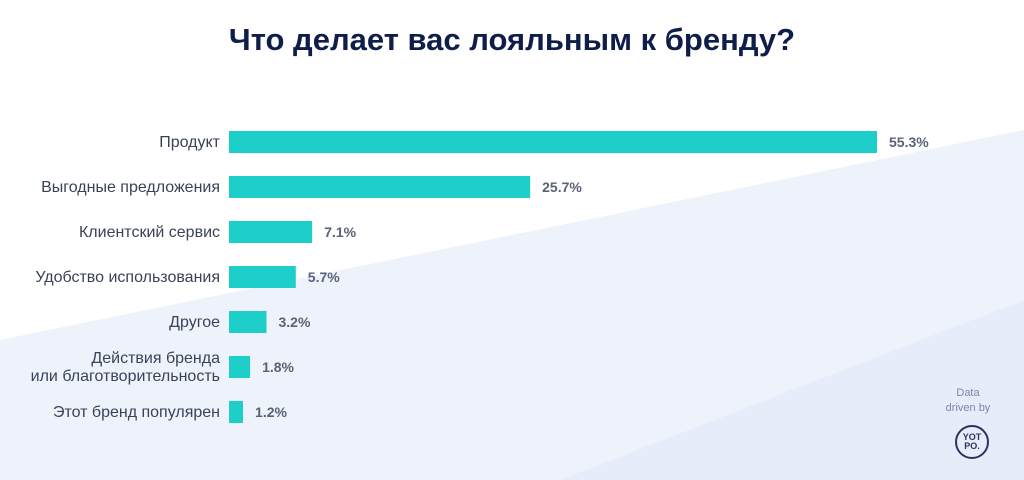  What do you see at coordinates (340, 232) in the screenshot?
I see `value-label-2: 7.1%` at bounding box center [340, 232].